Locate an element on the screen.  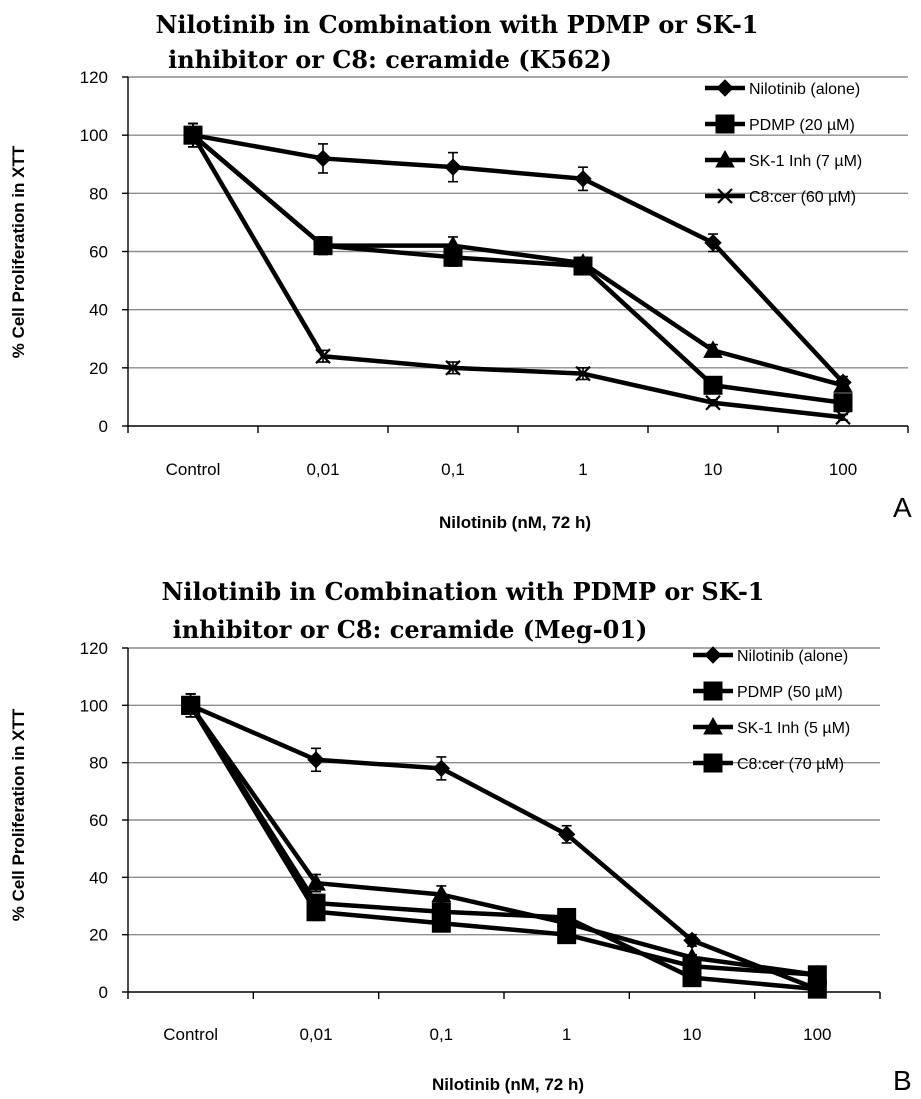
panel-label: B is located at coordinates (902, 1080).